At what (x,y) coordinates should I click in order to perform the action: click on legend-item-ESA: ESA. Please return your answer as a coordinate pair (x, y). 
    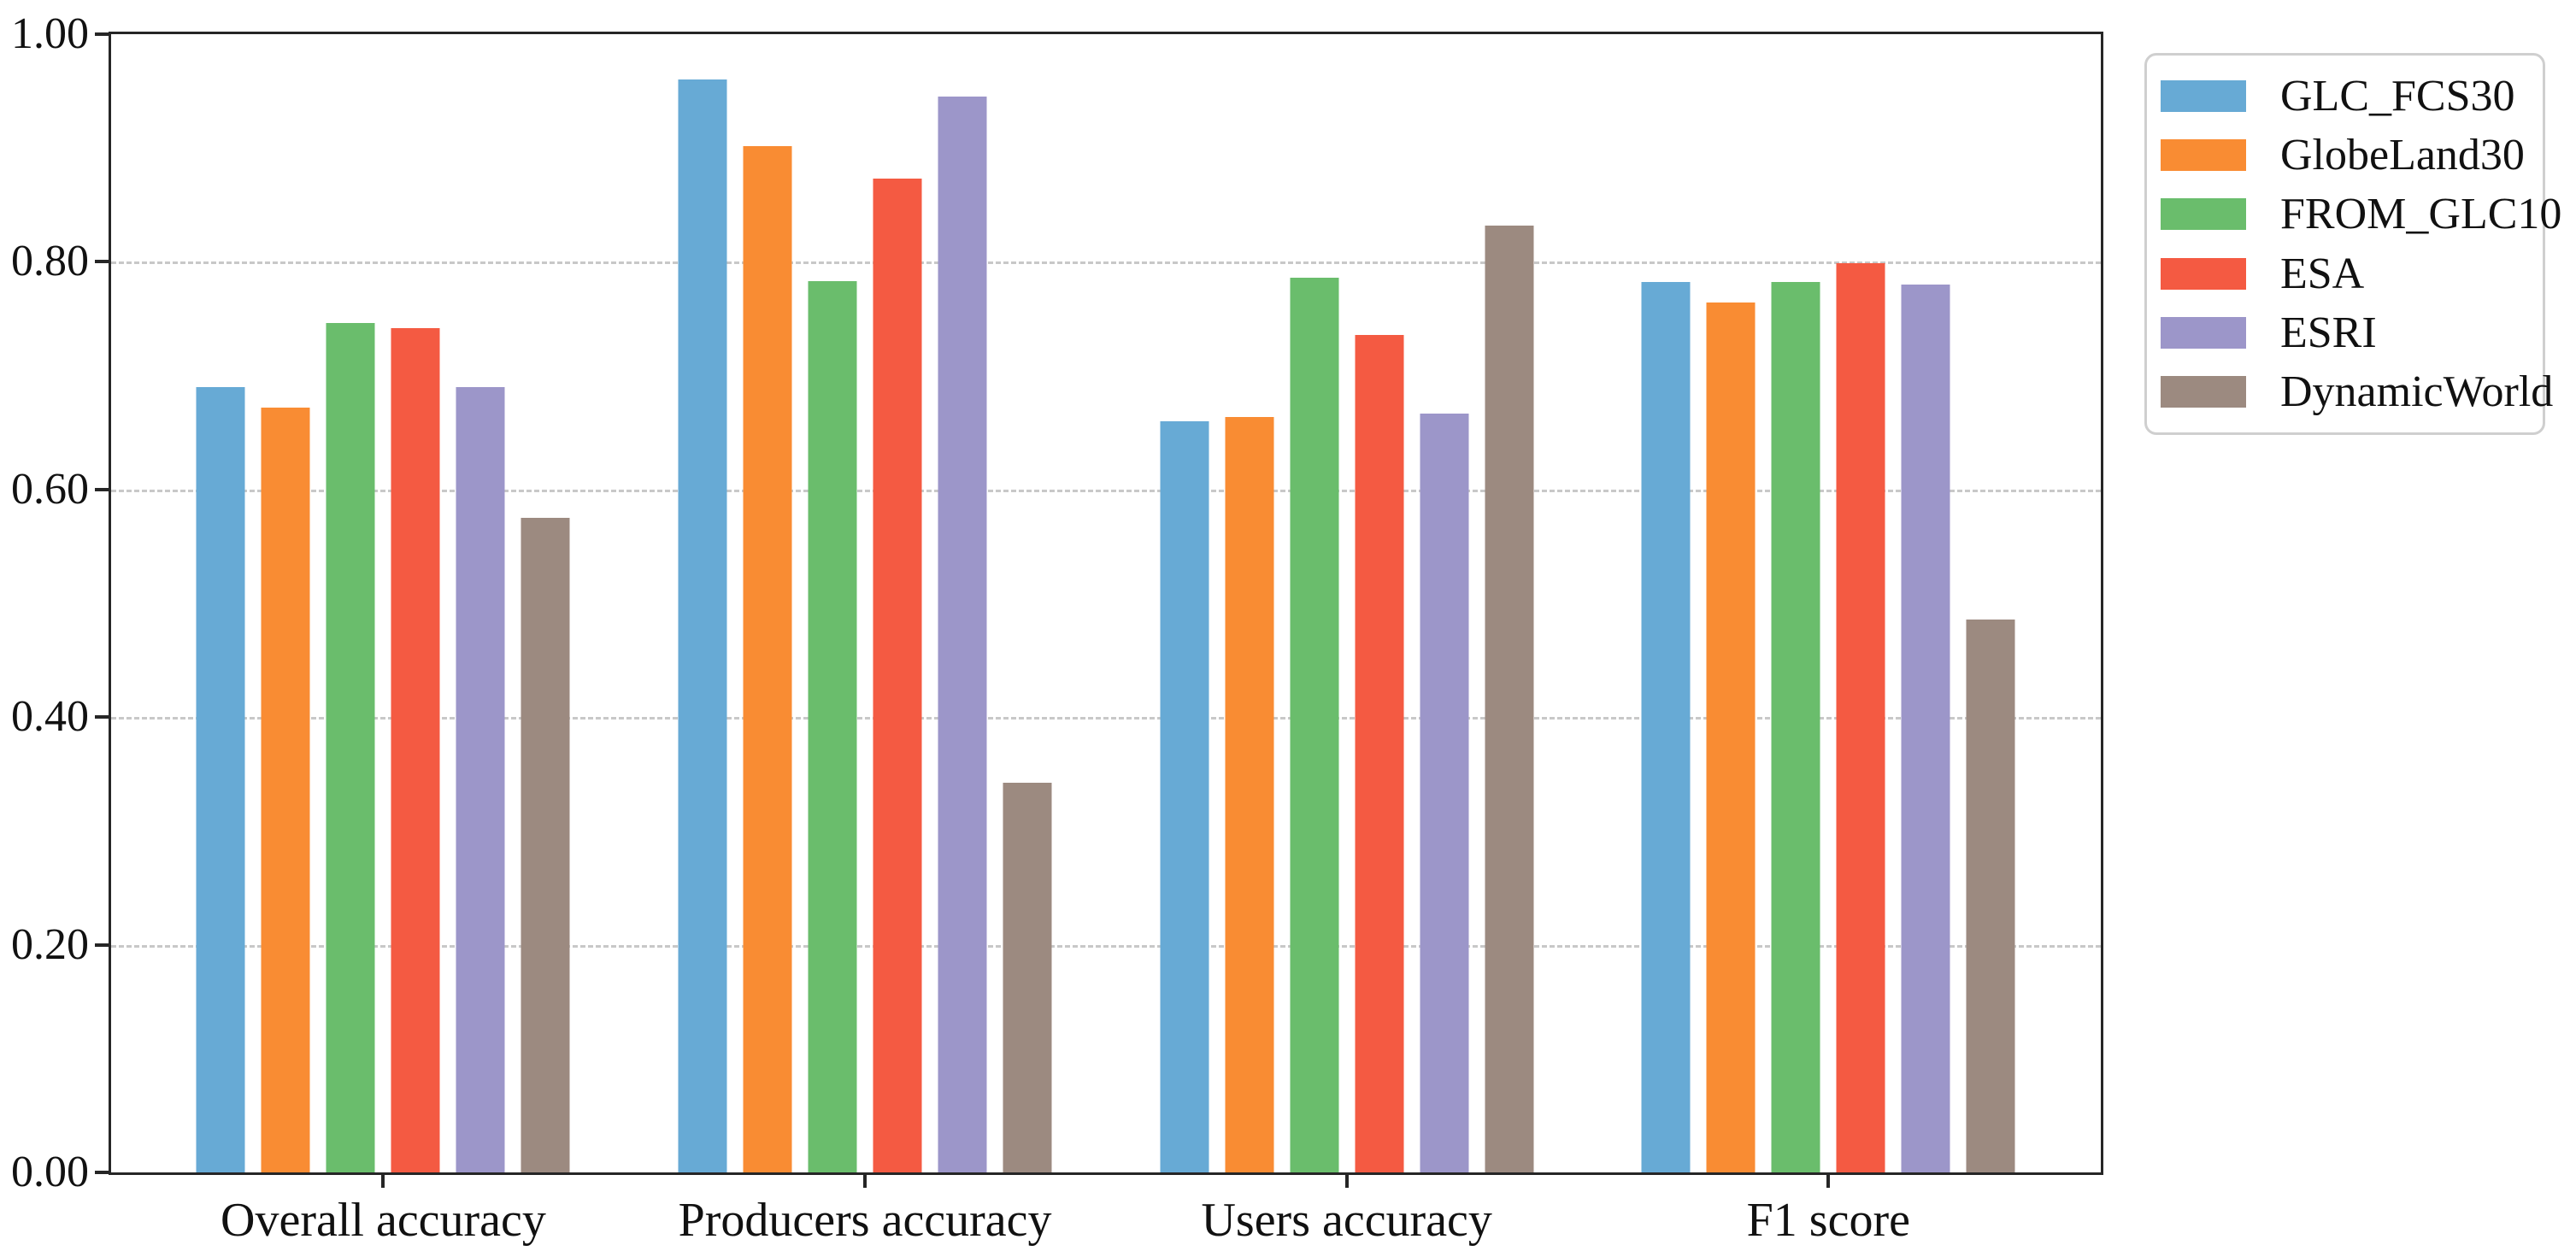
    Looking at the image, I should click on (2347, 273).